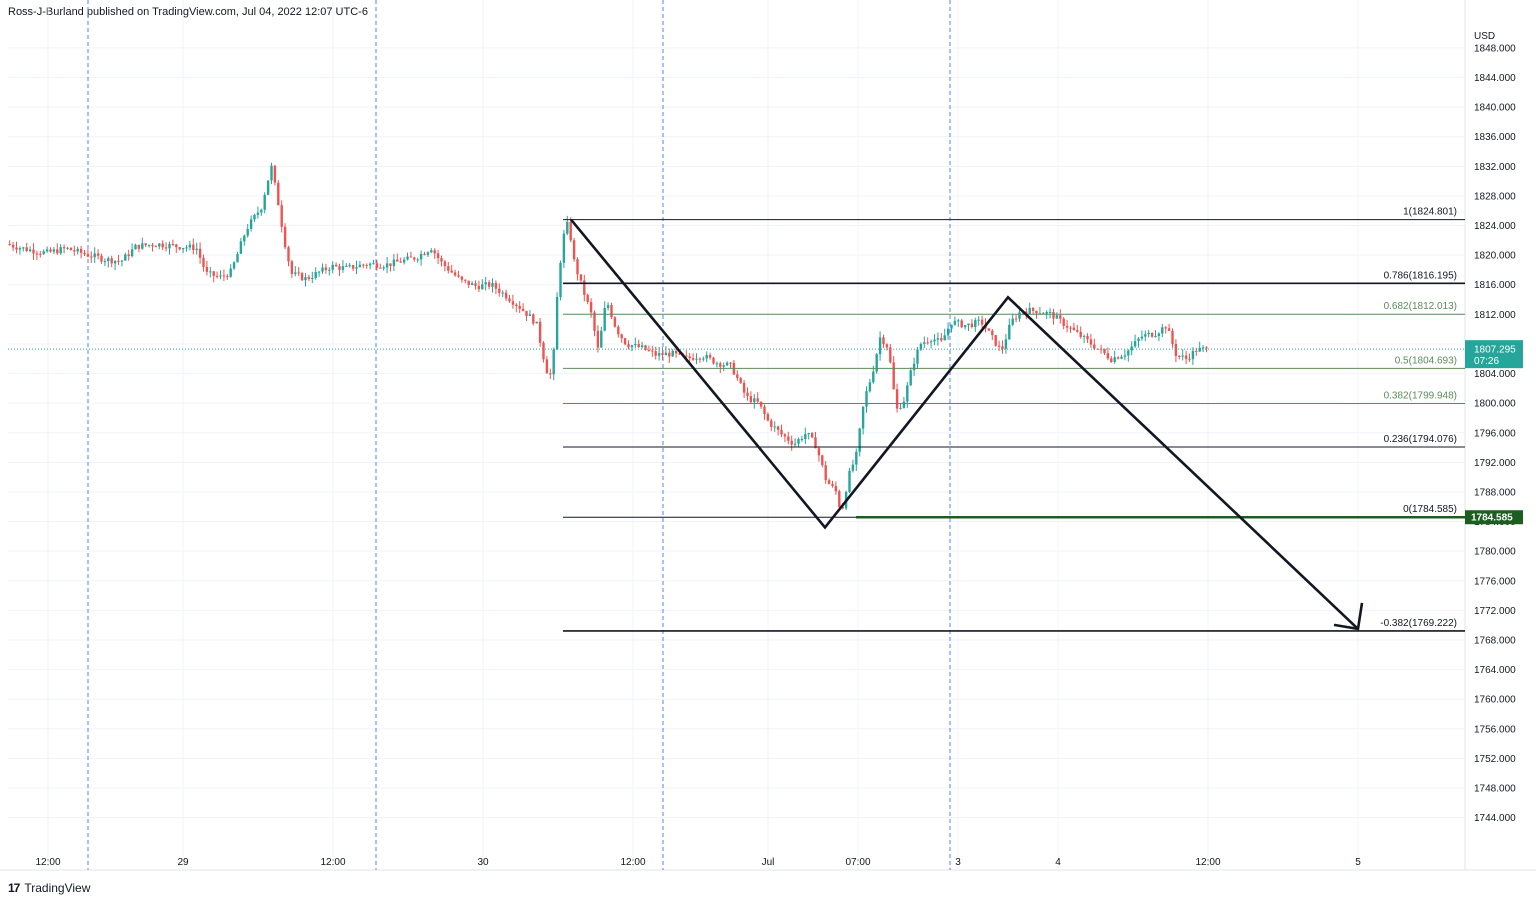 The height and width of the screenshot is (905, 1536). I want to click on y-tick-label: 1748.000, so click(1495, 789).